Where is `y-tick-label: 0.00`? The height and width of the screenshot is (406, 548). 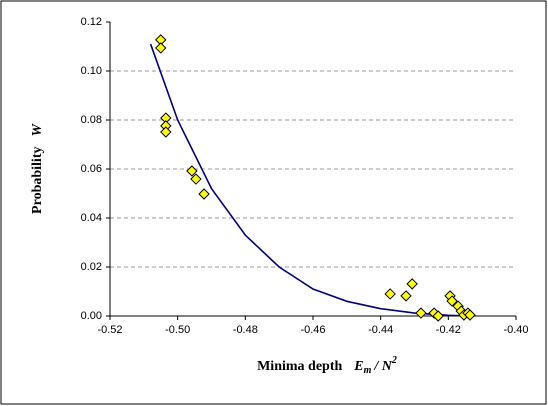 y-tick-label: 0.00 is located at coordinates (91, 316).